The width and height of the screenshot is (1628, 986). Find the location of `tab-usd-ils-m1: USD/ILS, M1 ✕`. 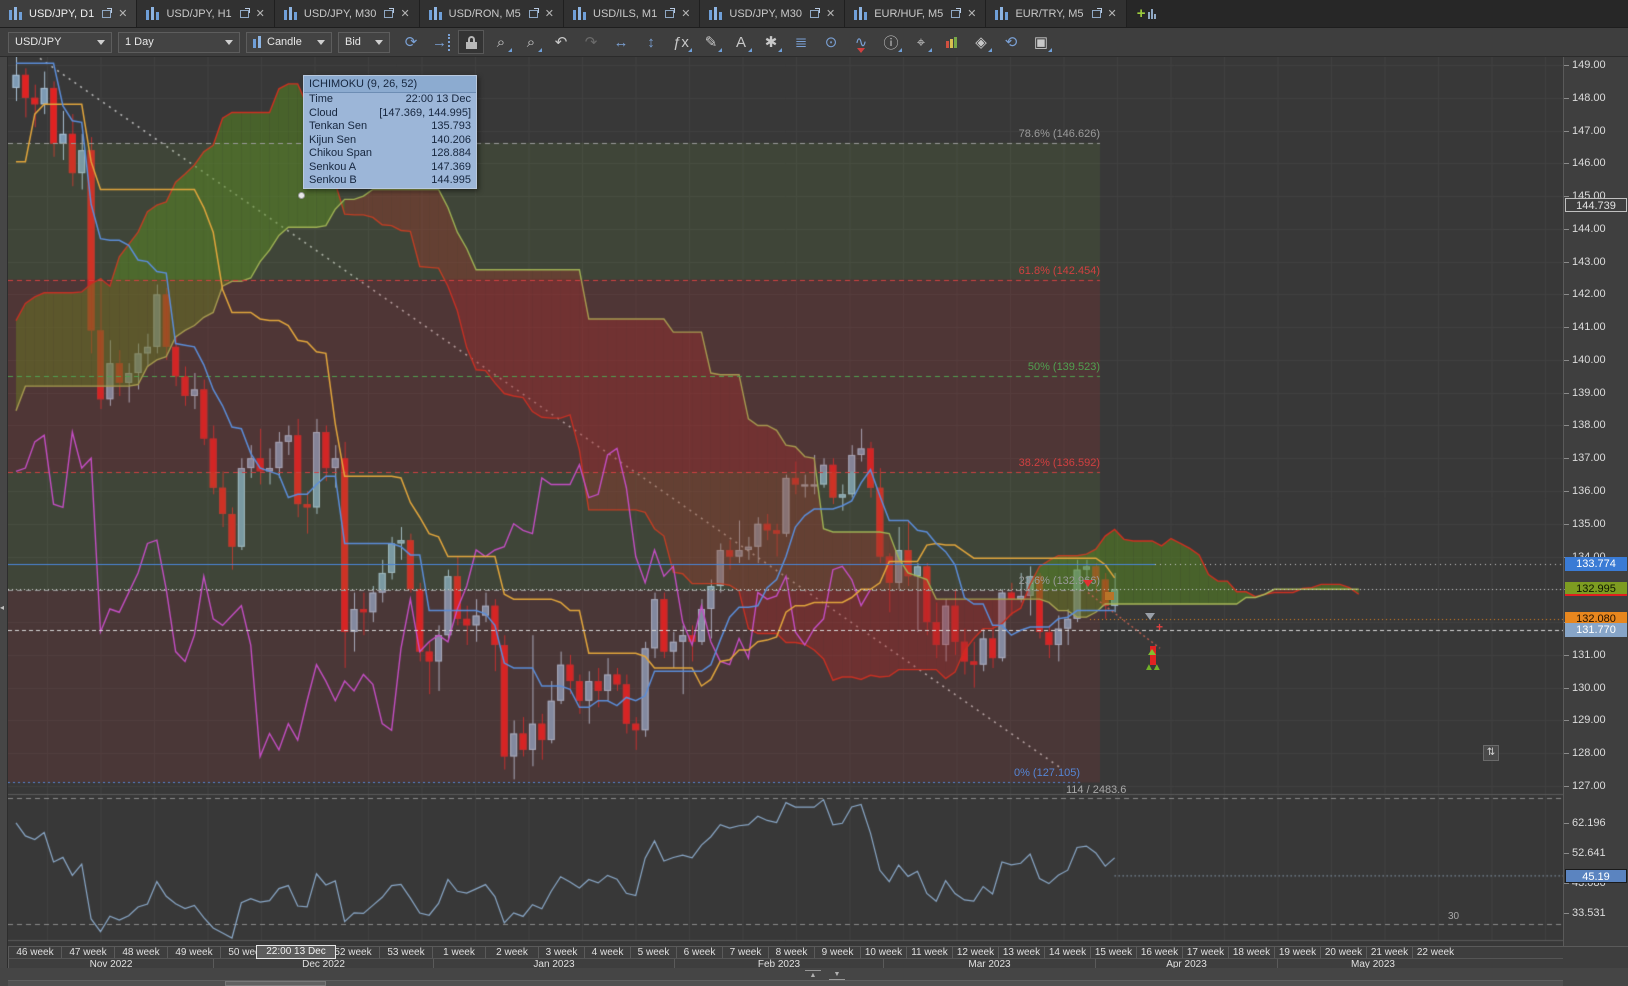

tab-usd-ils-m1: USD/ILS, M1 ✕ is located at coordinates (632, 13).